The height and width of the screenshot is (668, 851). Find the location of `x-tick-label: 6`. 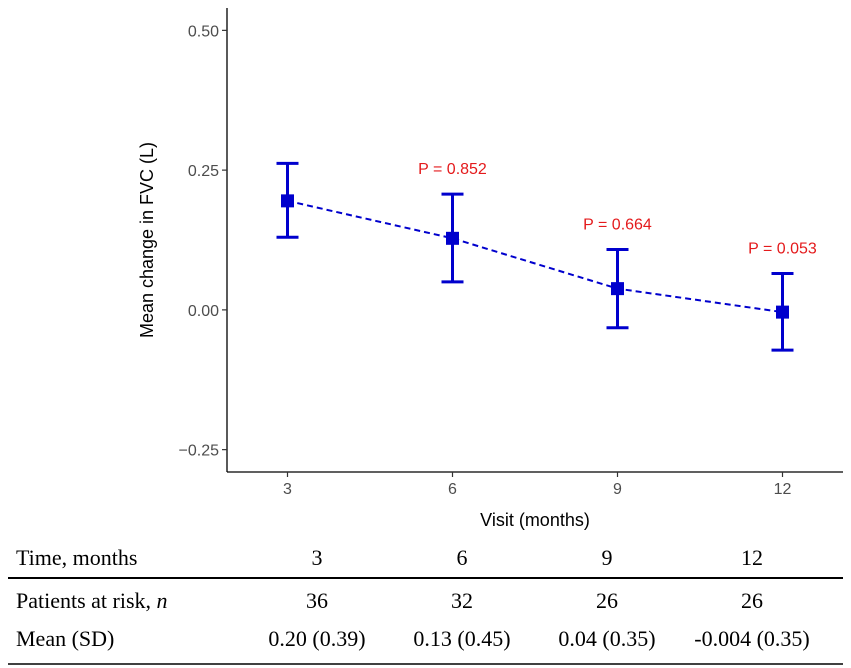

x-tick-label: 6 is located at coordinates (452, 489).